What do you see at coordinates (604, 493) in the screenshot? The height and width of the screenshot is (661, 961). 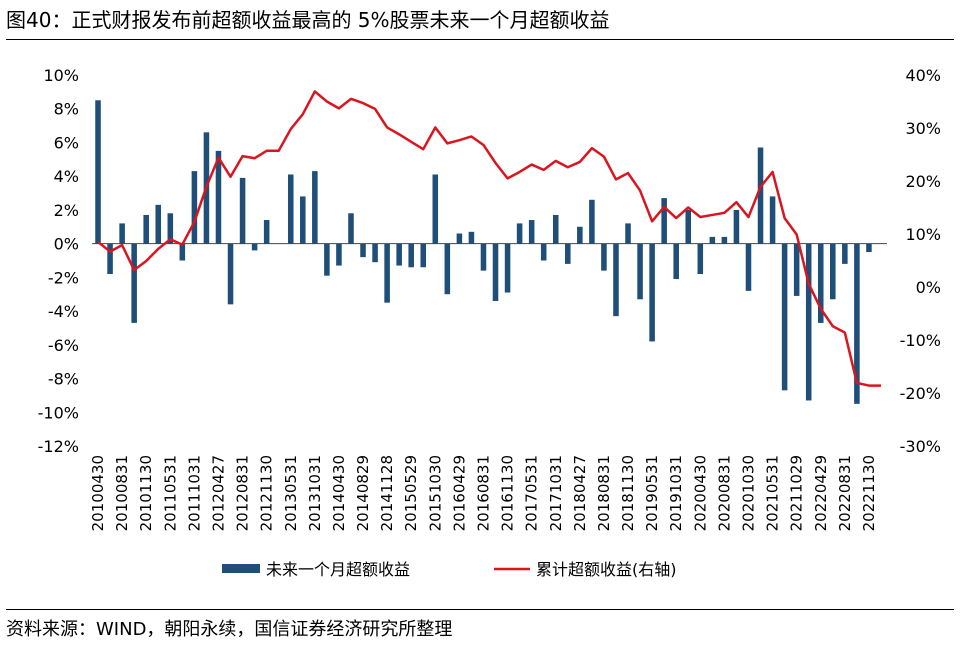 I see `x-tick-label: 20180831` at bounding box center [604, 493].